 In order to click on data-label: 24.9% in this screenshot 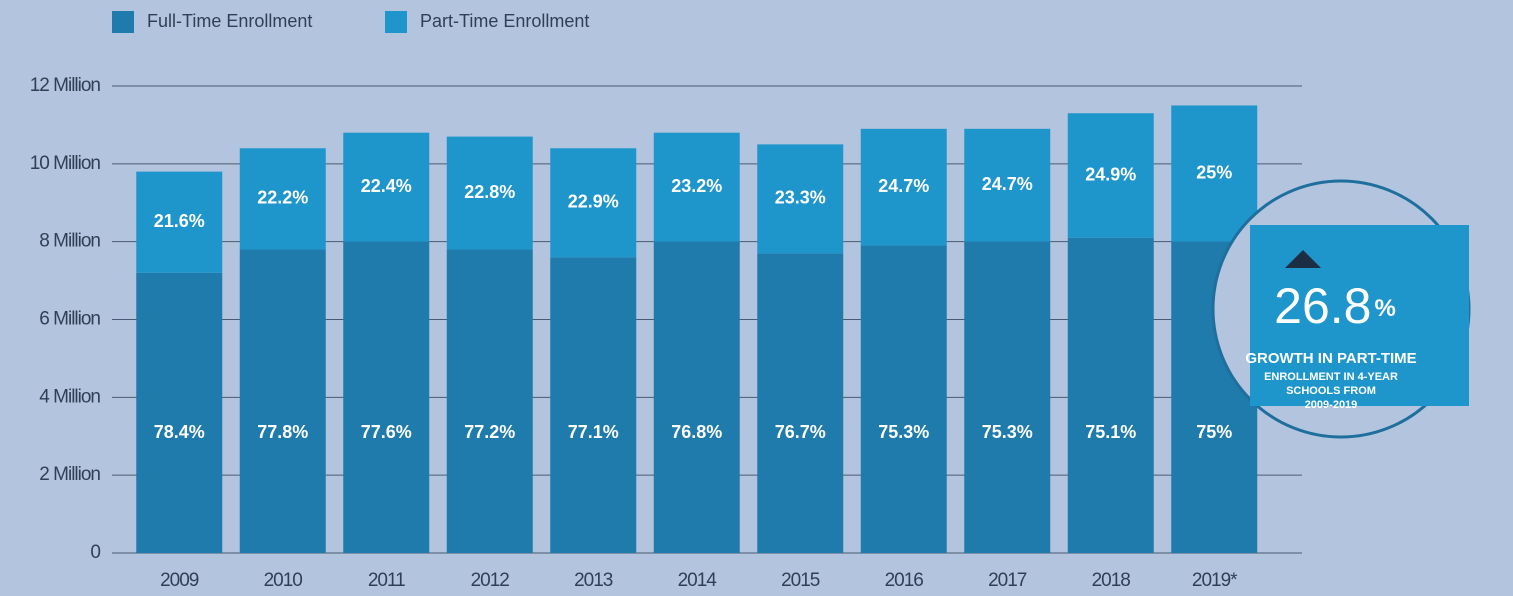, I will do `click(1110, 174)`.